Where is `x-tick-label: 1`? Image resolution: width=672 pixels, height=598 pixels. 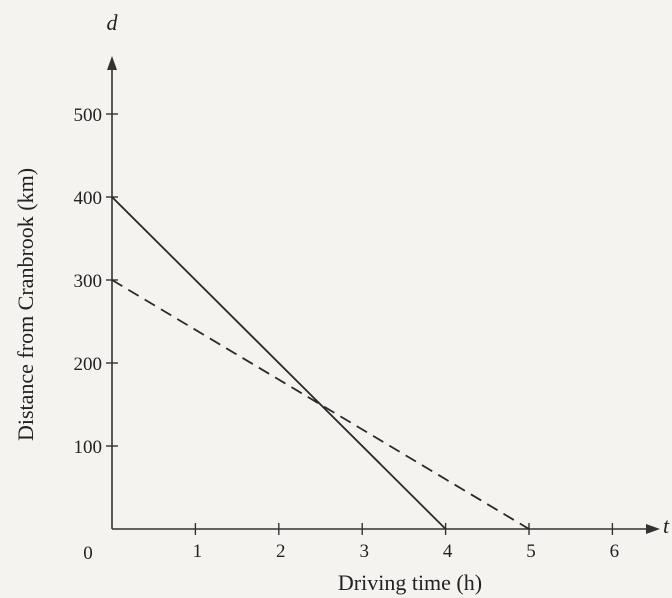
x-tick-label: 1 is located at coordinates (198, 551).